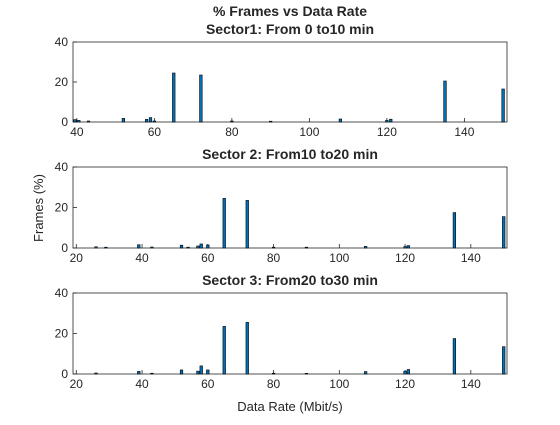 The height and width of the screenshot is (425, 560). Describe the element at coordinates (290, 11) in the screenshot. I see `figure-title: % Frames vs Data Rate` at that location.